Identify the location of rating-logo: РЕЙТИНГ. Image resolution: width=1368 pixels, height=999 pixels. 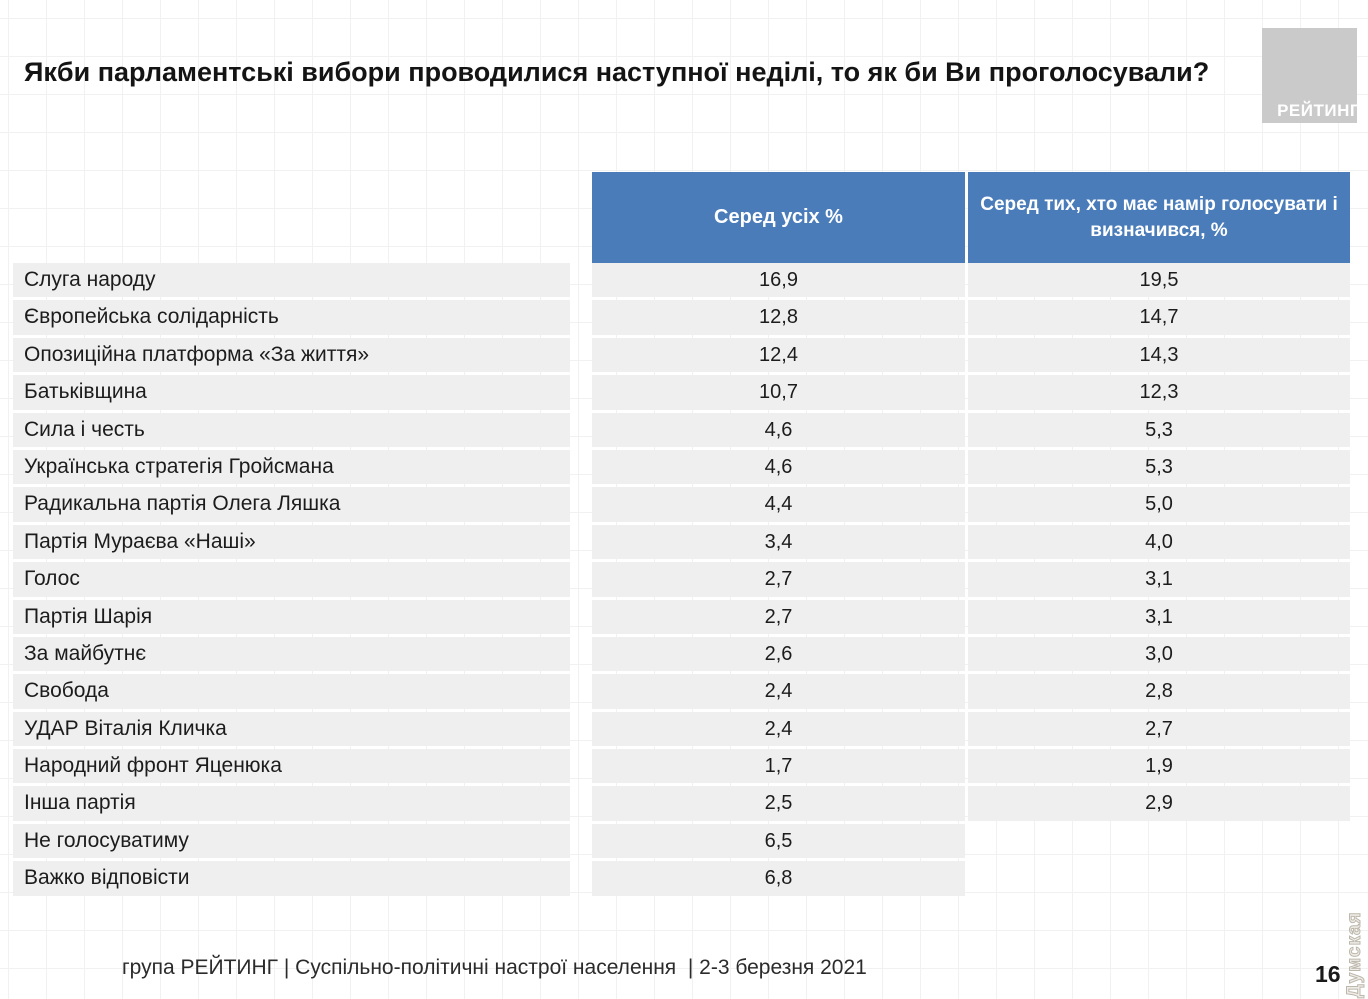
(1311, 75).